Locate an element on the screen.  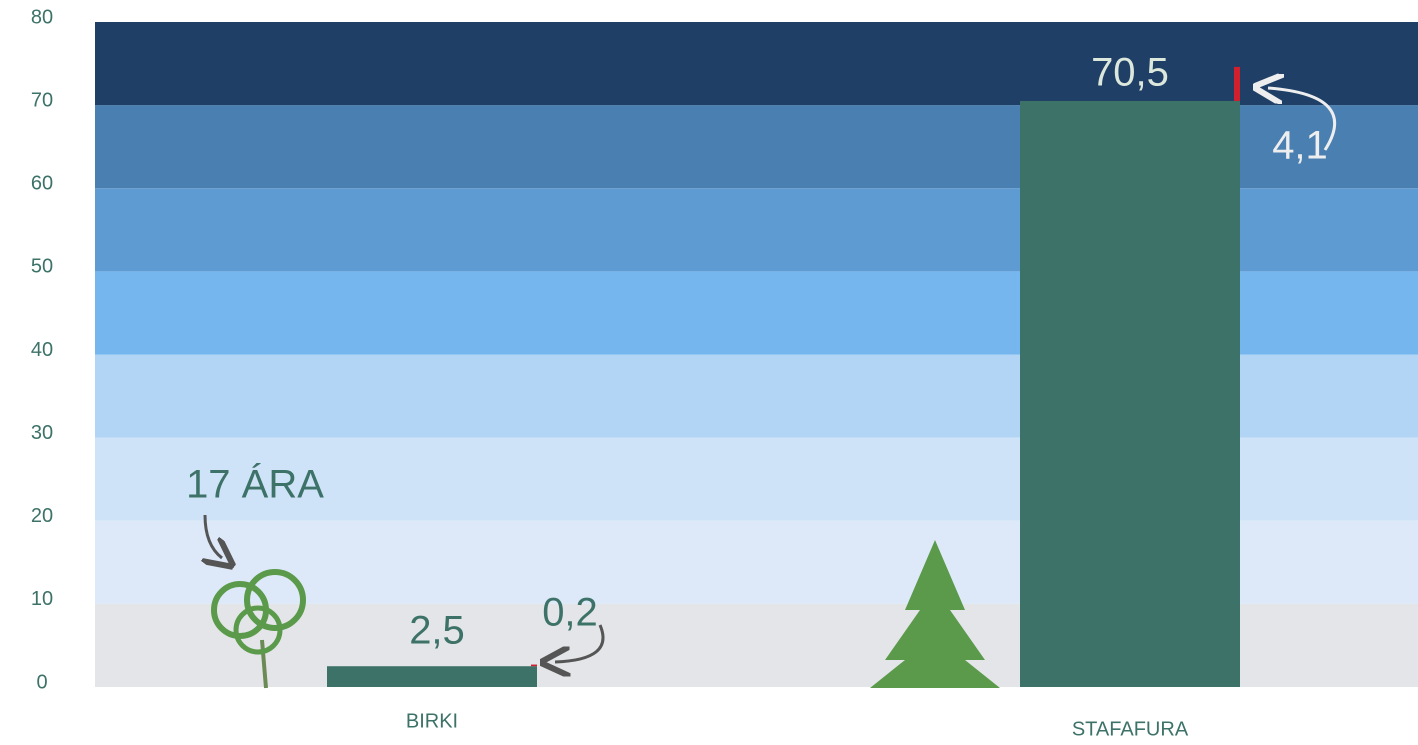
grid-band is located at coordinates (756, 64).